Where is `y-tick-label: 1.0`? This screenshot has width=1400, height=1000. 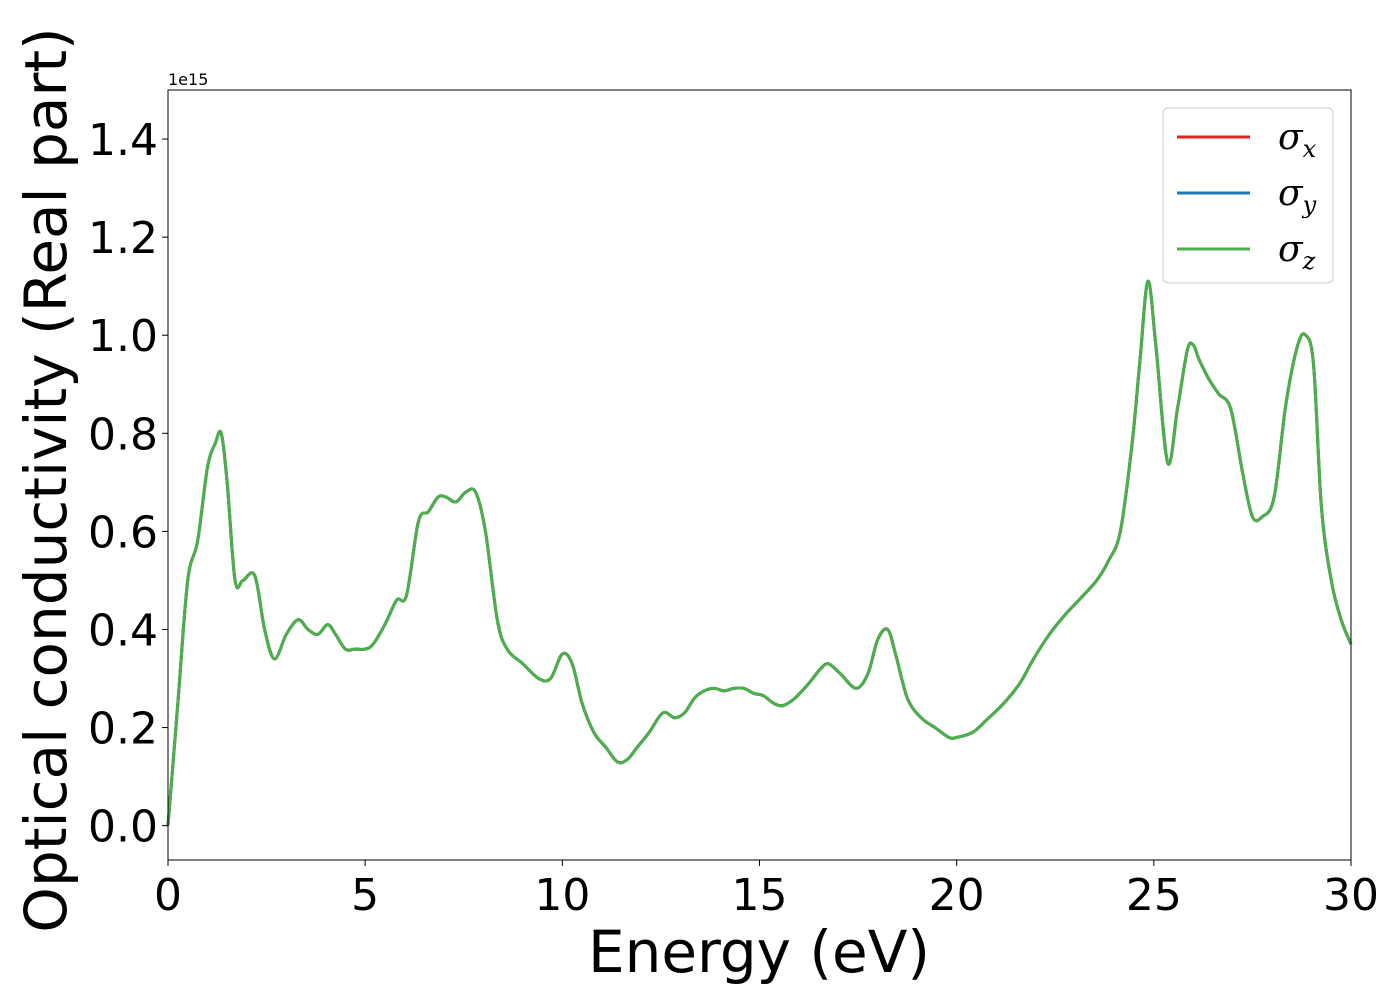
y-tick-label: 1.0 is located at coordinates (123, 336).